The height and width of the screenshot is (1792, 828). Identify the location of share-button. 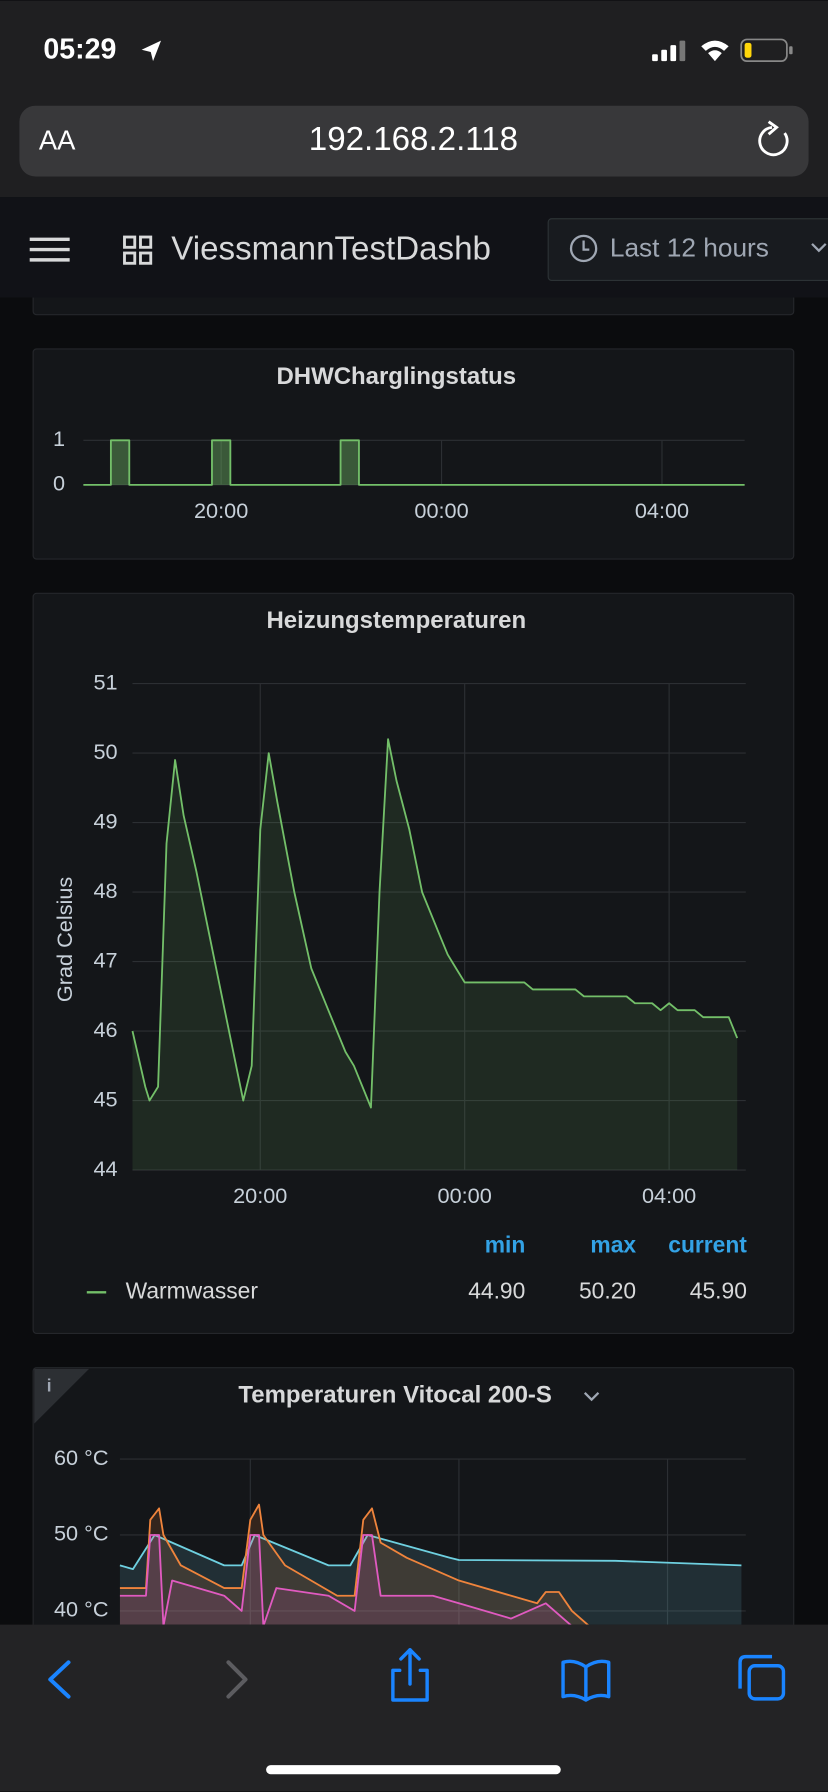
(410, 1675).